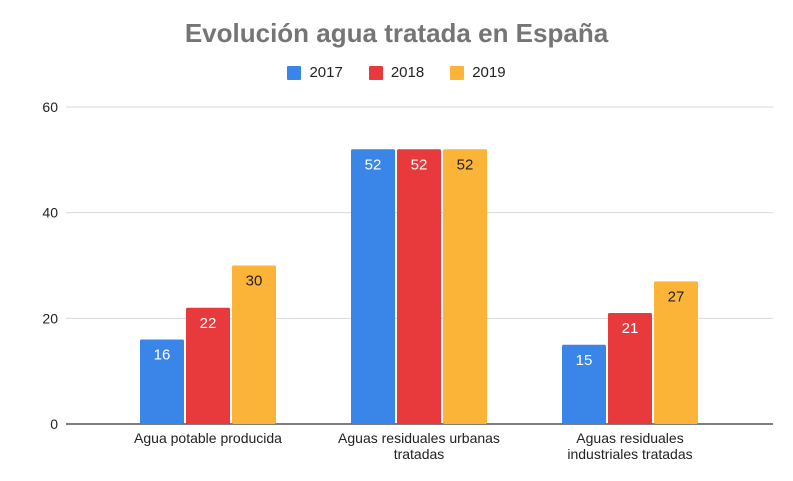 The height and width of the screenshot is (481, 793). What do you see at coordinates (676, 352) in the screenshot?
I see `bar-2019-cat3` at bounding box center [676, 352].